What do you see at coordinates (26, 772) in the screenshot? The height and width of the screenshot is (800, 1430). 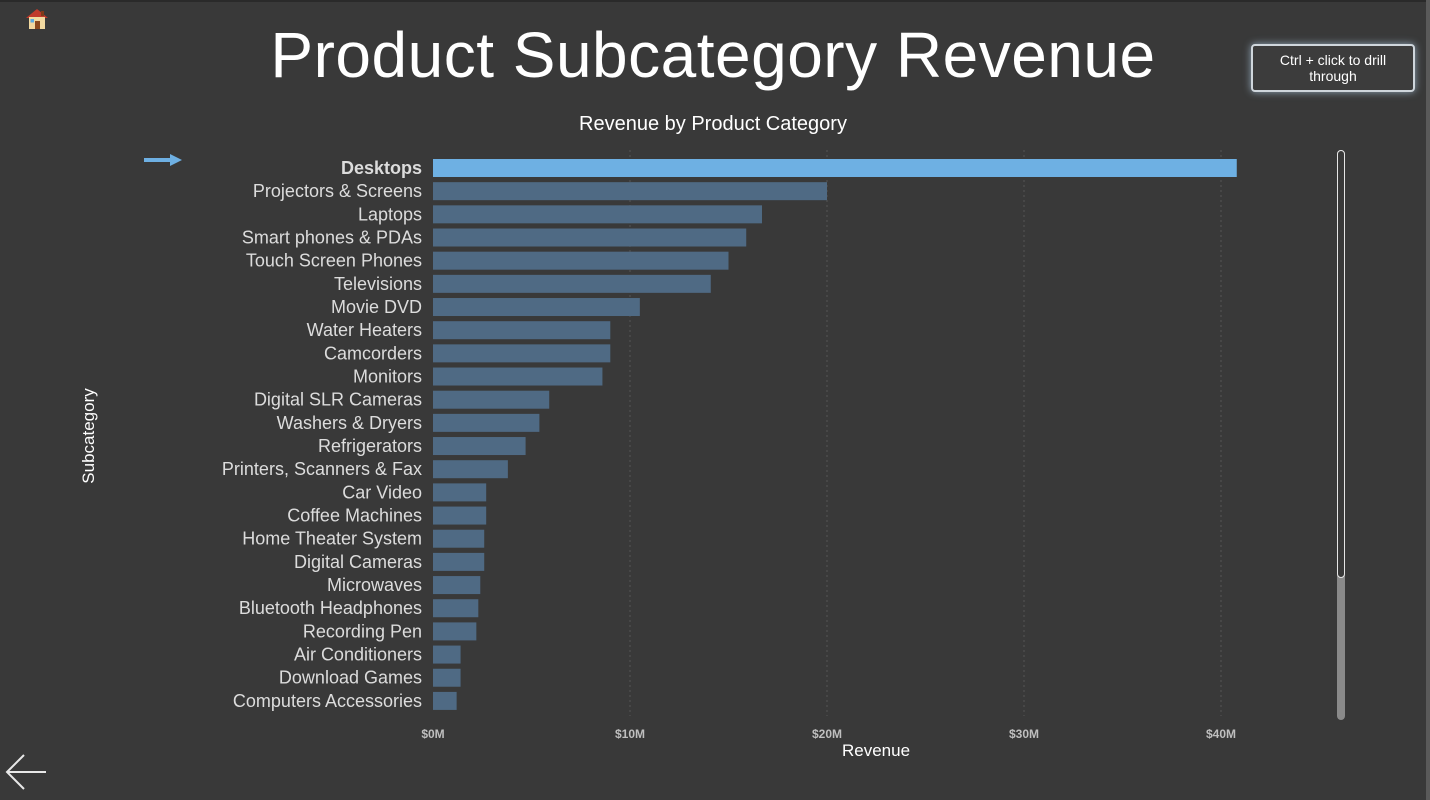 I see `back-arrow-icon` at bounding box center [26, 772].